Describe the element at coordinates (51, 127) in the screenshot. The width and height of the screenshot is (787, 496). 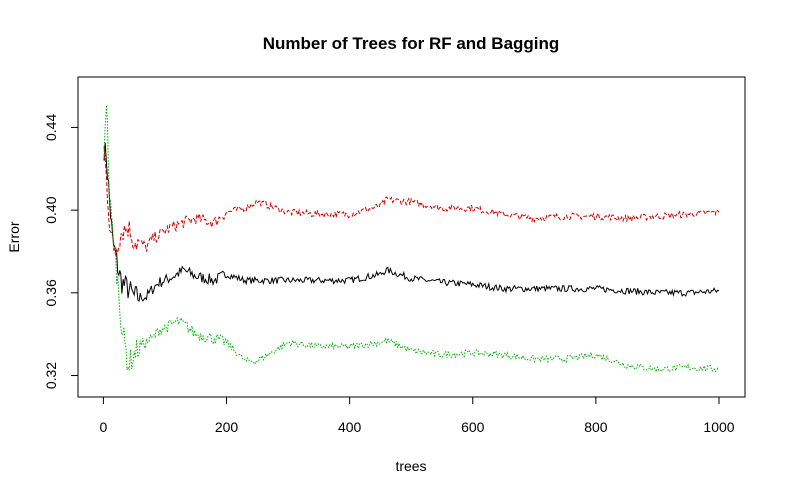
I see `y-tick-label: 0.44` at that location.